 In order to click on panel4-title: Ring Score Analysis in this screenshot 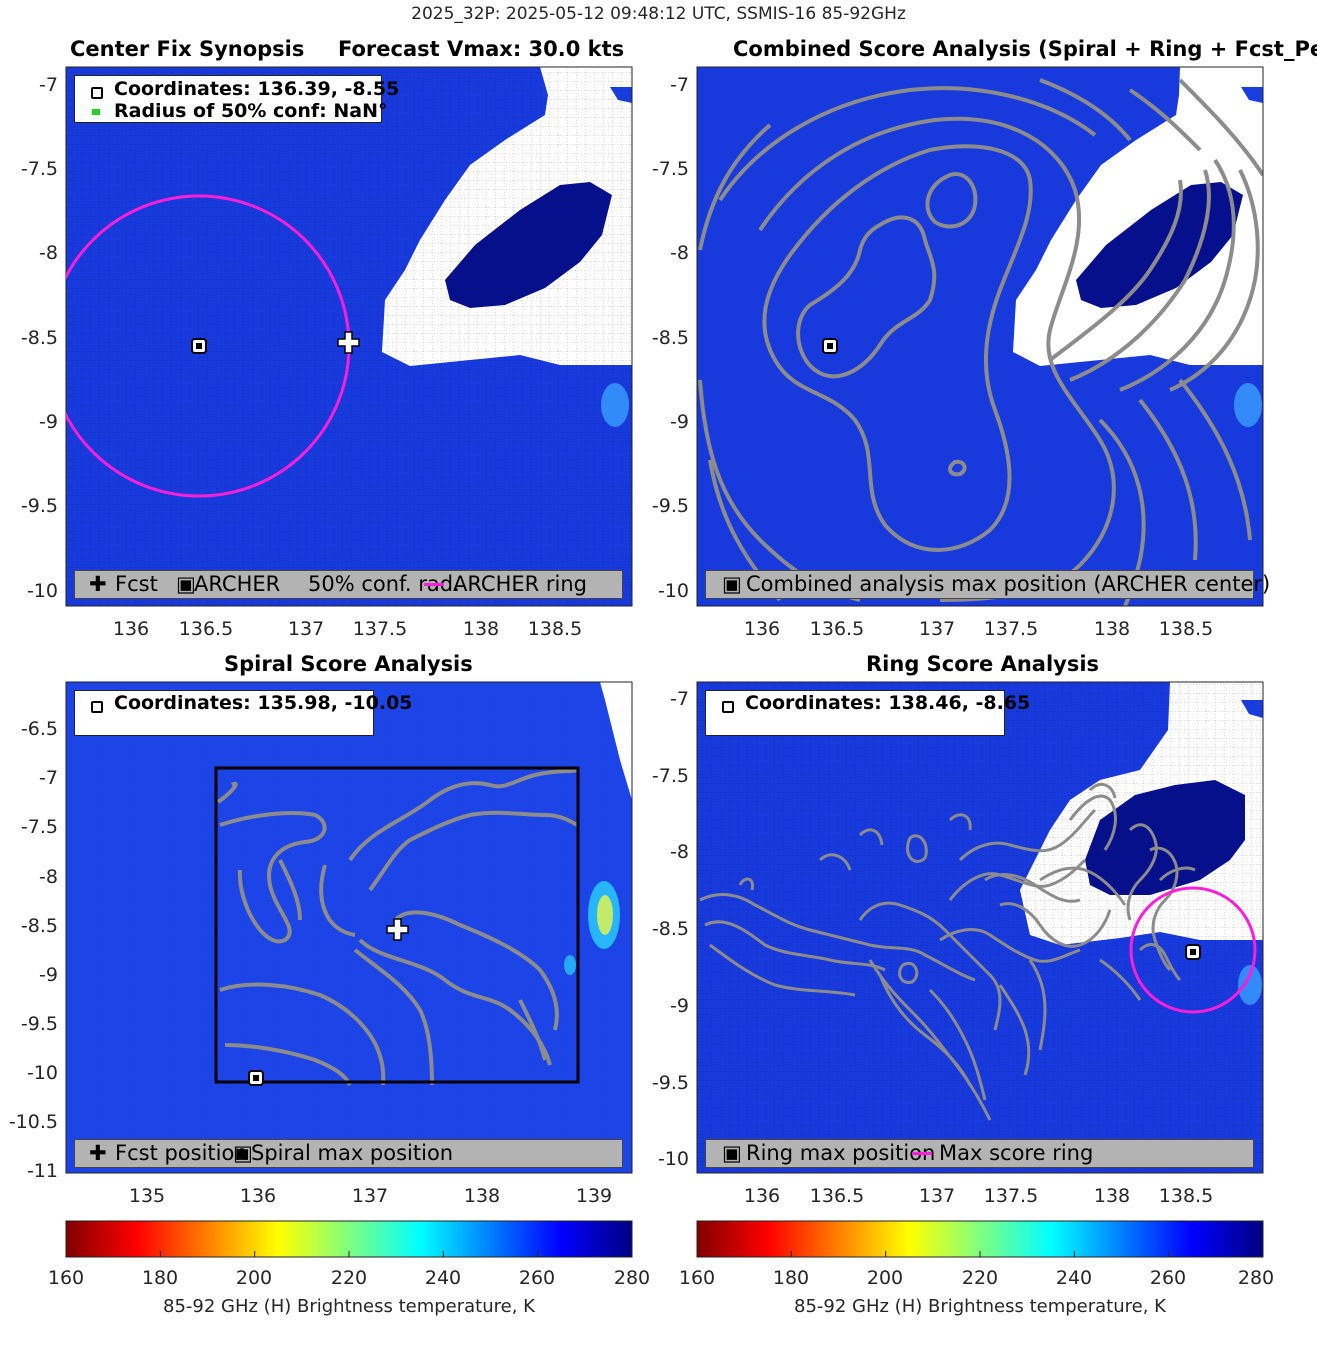, I will do `click(983, 664)`.